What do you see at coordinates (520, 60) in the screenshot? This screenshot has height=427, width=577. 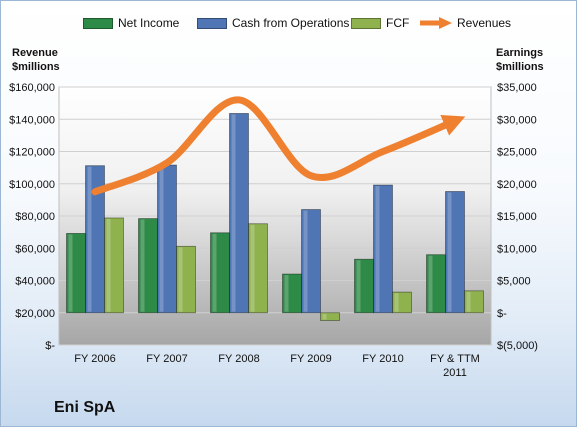 I see `right-axis-title: Earnings $millions` at bounding box center [520, 60].